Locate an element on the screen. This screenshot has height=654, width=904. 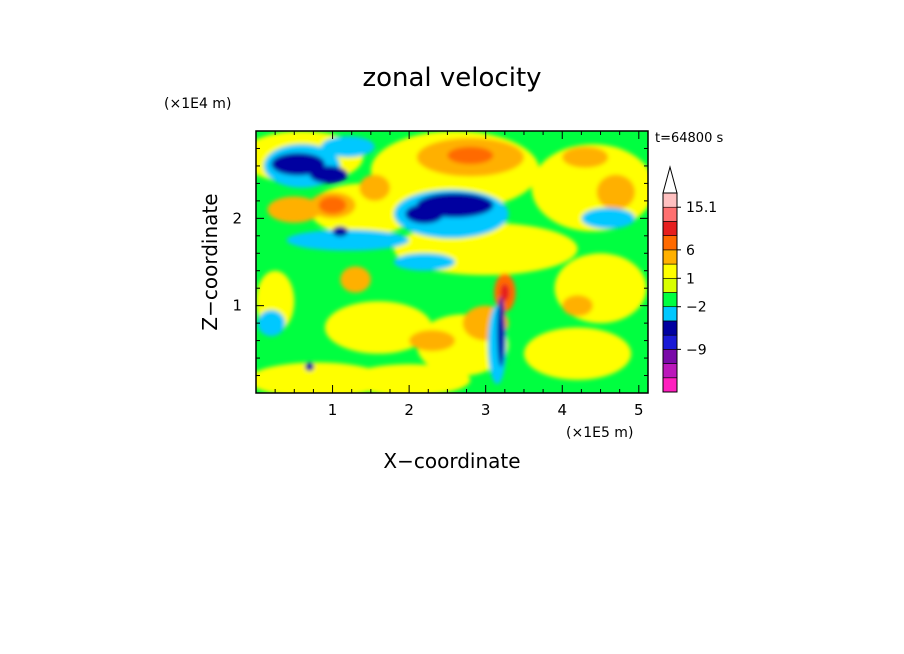
colorbar-tick-label: 6 is located at coordinates (690, 251).